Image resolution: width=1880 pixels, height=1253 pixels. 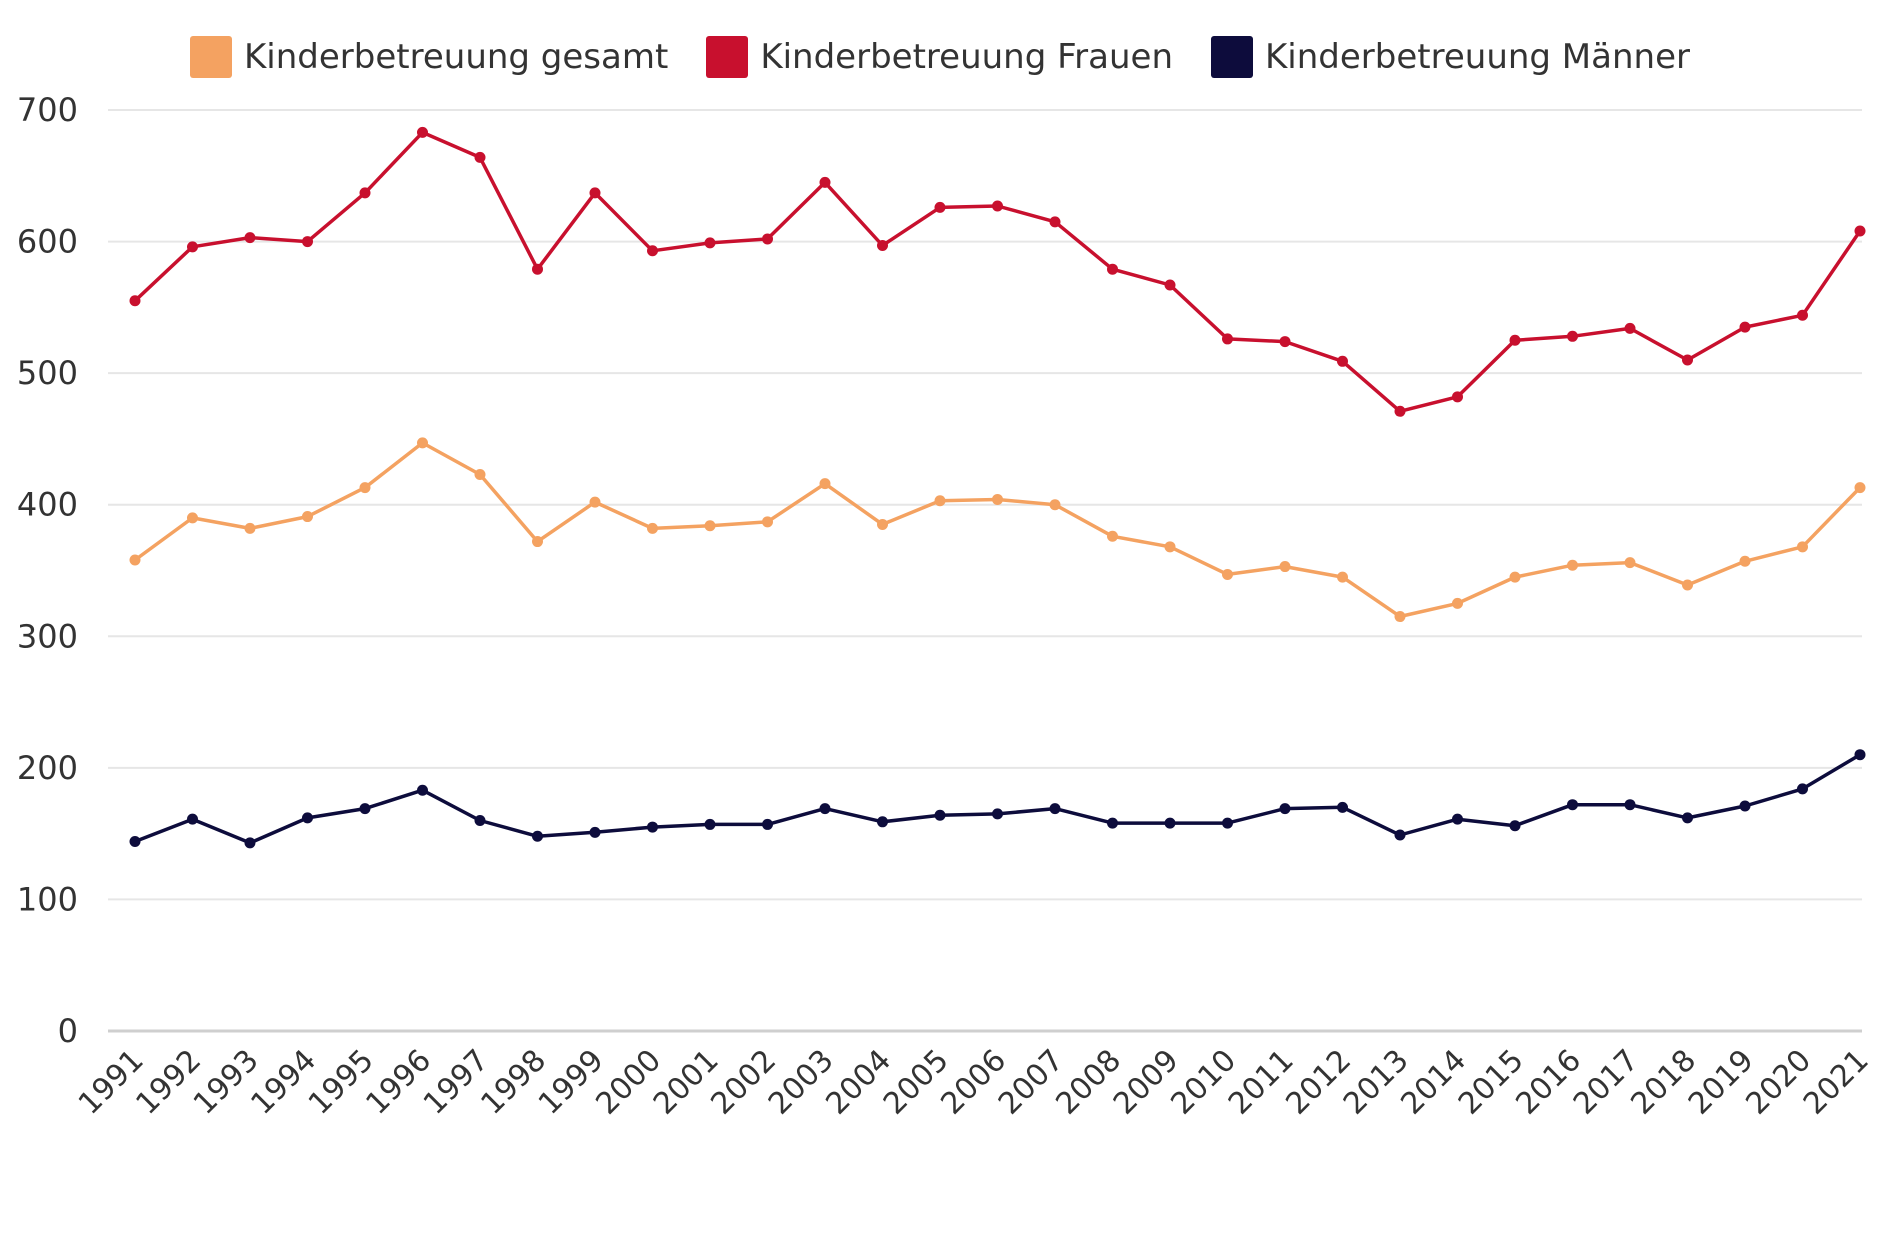 I want to click on x-tick-label: 2006, so click(x=973, y=1082).